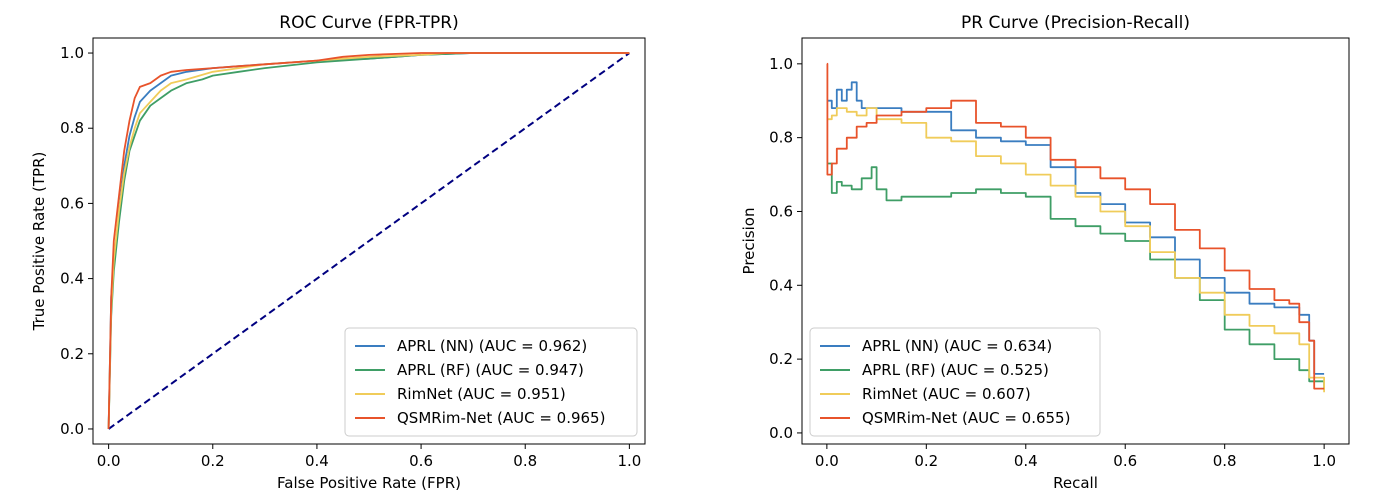 Image resolution: width=1377 pixels, height=504 pixels. I want to click on pr-x-tick-label: 0.2, so click(926, 461).